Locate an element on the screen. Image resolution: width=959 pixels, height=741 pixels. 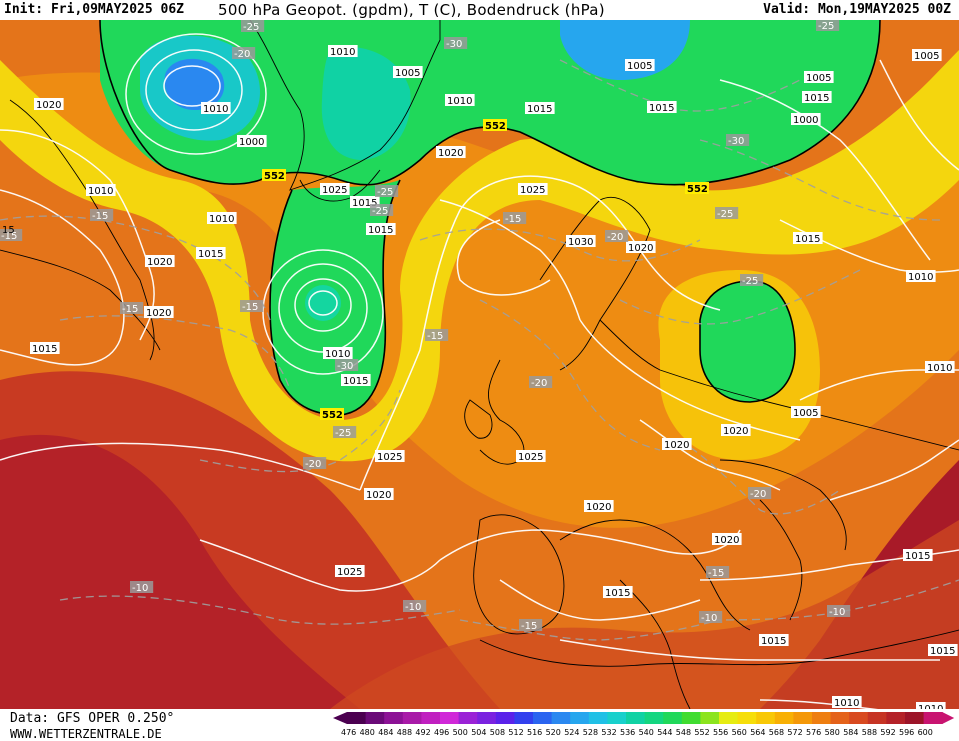
colorbar-tick-label: 496 is located at coordinates (441, 732).